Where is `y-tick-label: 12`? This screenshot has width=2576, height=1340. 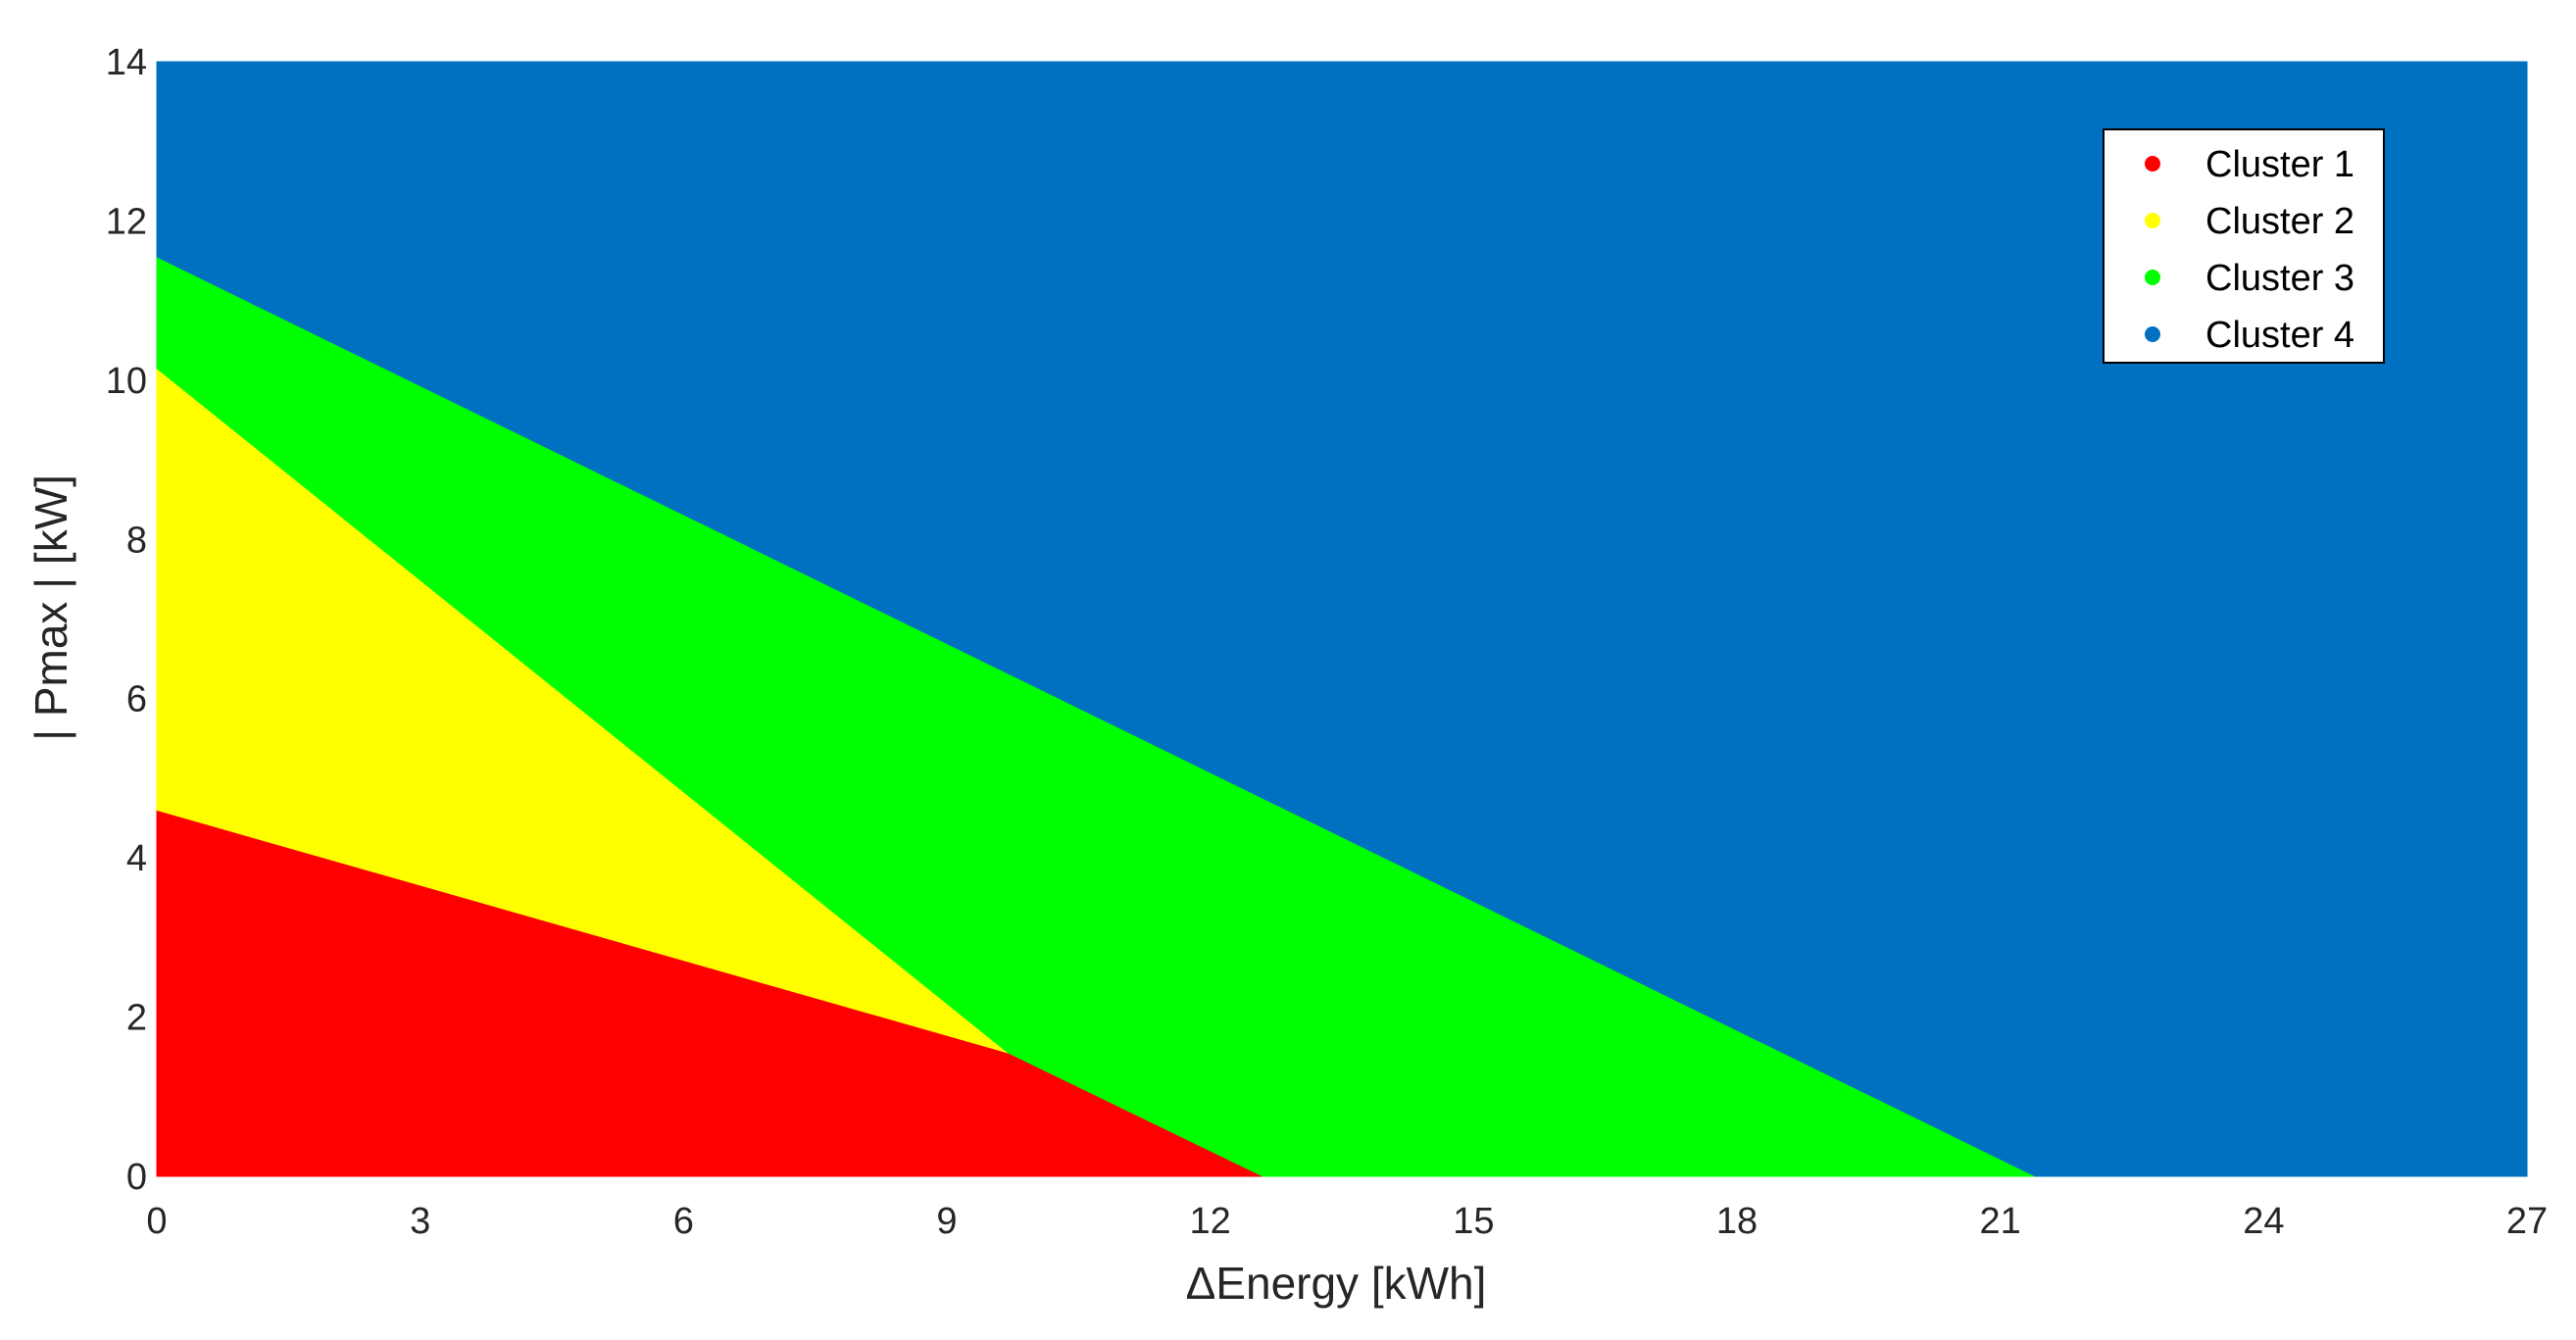 y-tick-label: 12 is located at coordinates (126, 221).